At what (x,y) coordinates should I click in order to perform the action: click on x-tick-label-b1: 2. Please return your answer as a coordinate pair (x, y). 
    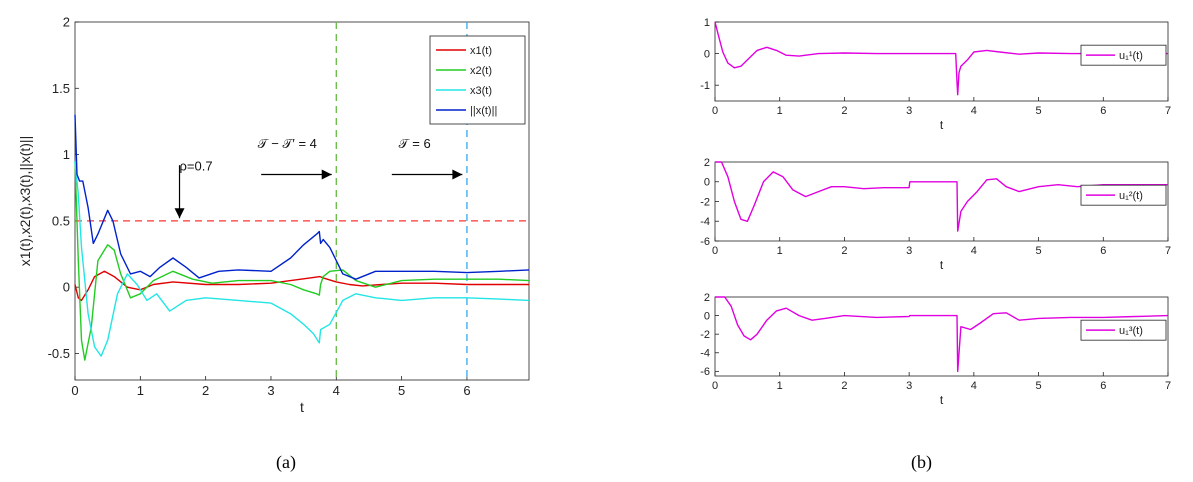
    Looking at the image, I should click on (844, 111).